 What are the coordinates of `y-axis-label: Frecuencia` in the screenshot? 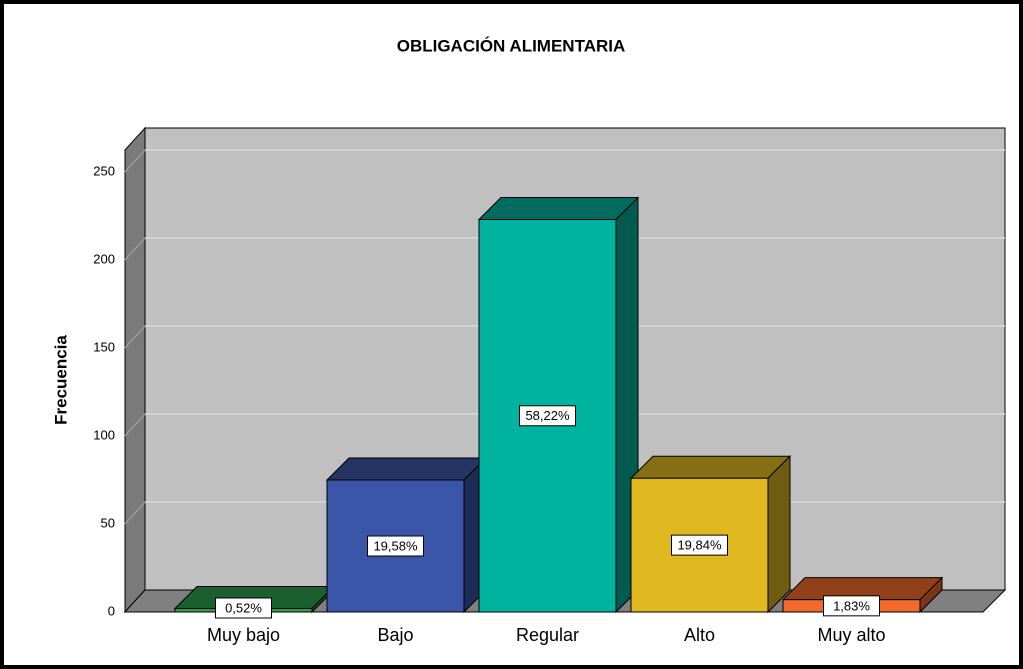 It's located at (60, 380).